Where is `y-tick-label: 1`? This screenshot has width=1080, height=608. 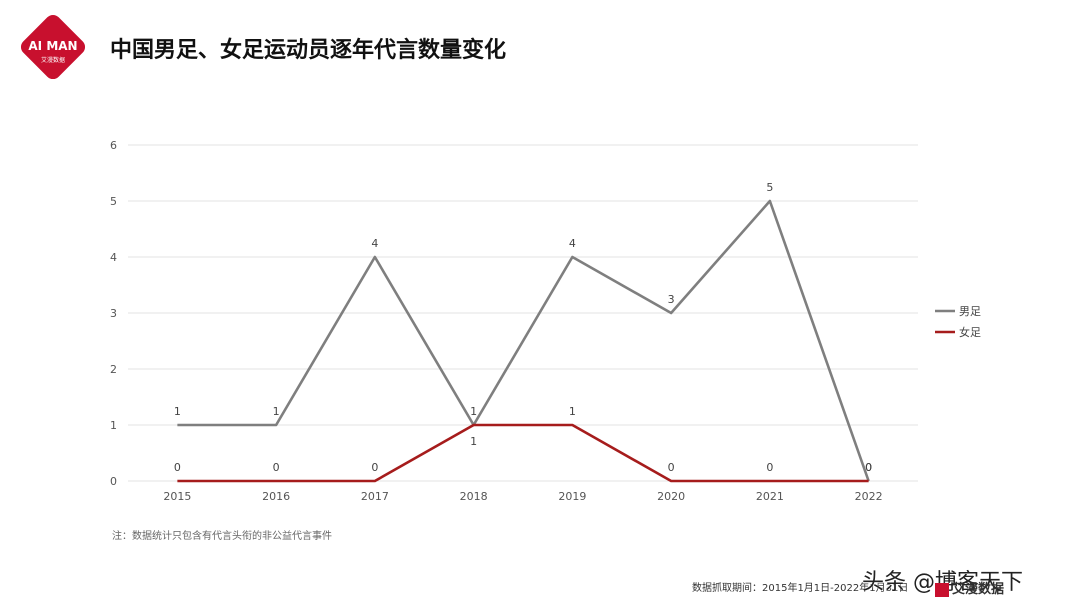 y-tick-label: 1 is located at coordinates (113, 425).